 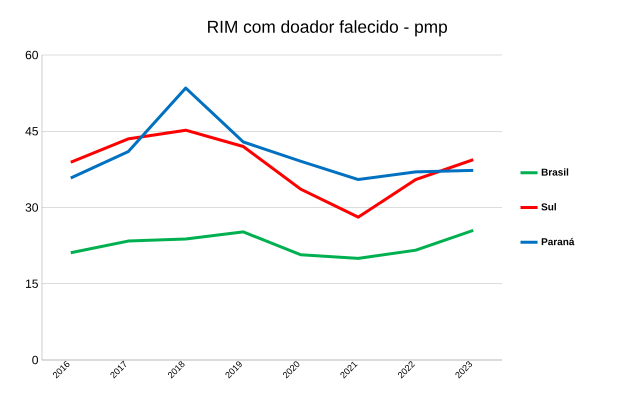 What do you see at coordinates (35, 360) in the screenshot?
I see `y-tick-label: 0` at bounding box center [35, 360].